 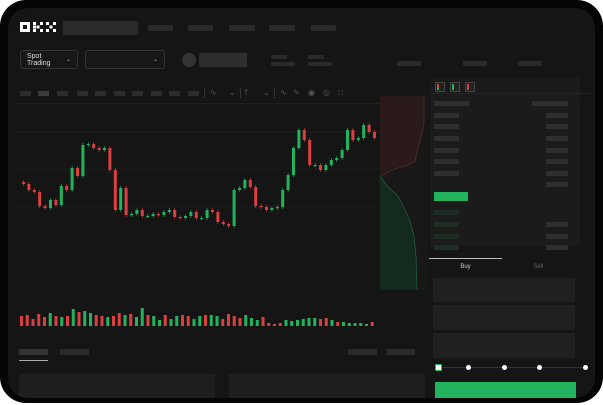 I want to click on tab-order-history, so click(x=74, y=352).